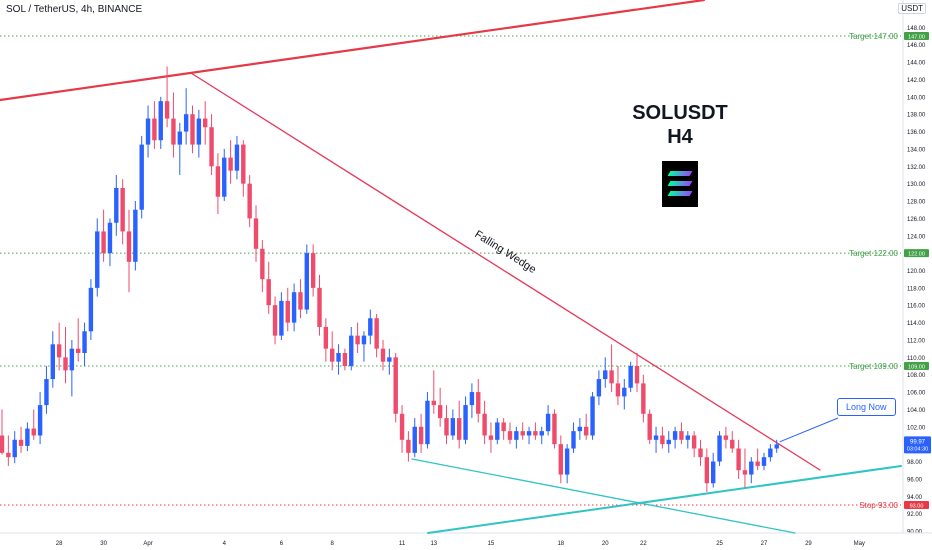 This screenshot has height=550, width=932. What do you see at coordinates (680, 113) in the screenshot?
I see `chart-title-symbol: SOLUSDT` at bounding box center [680, 113].